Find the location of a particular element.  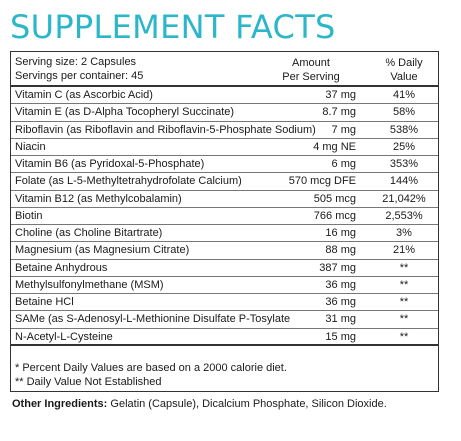

nutrient-name: Magnesium (as Magnesium Citrate) is located at coordinates (102, 250).